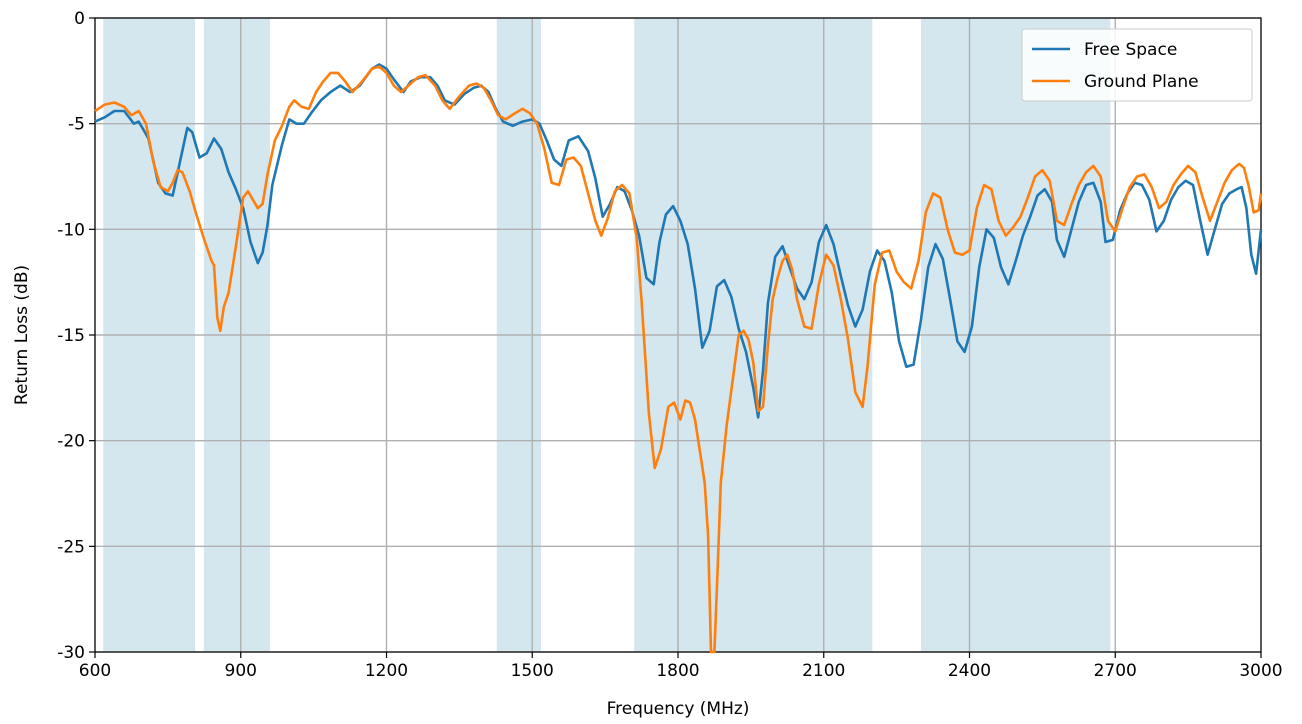 Image resolution: width=1302 pixels, height=724 pixels. Describe the element at coordinates (1141, 82) in the screenshot. I see `legend-label-ground-plane: Ground Plane` at that location.